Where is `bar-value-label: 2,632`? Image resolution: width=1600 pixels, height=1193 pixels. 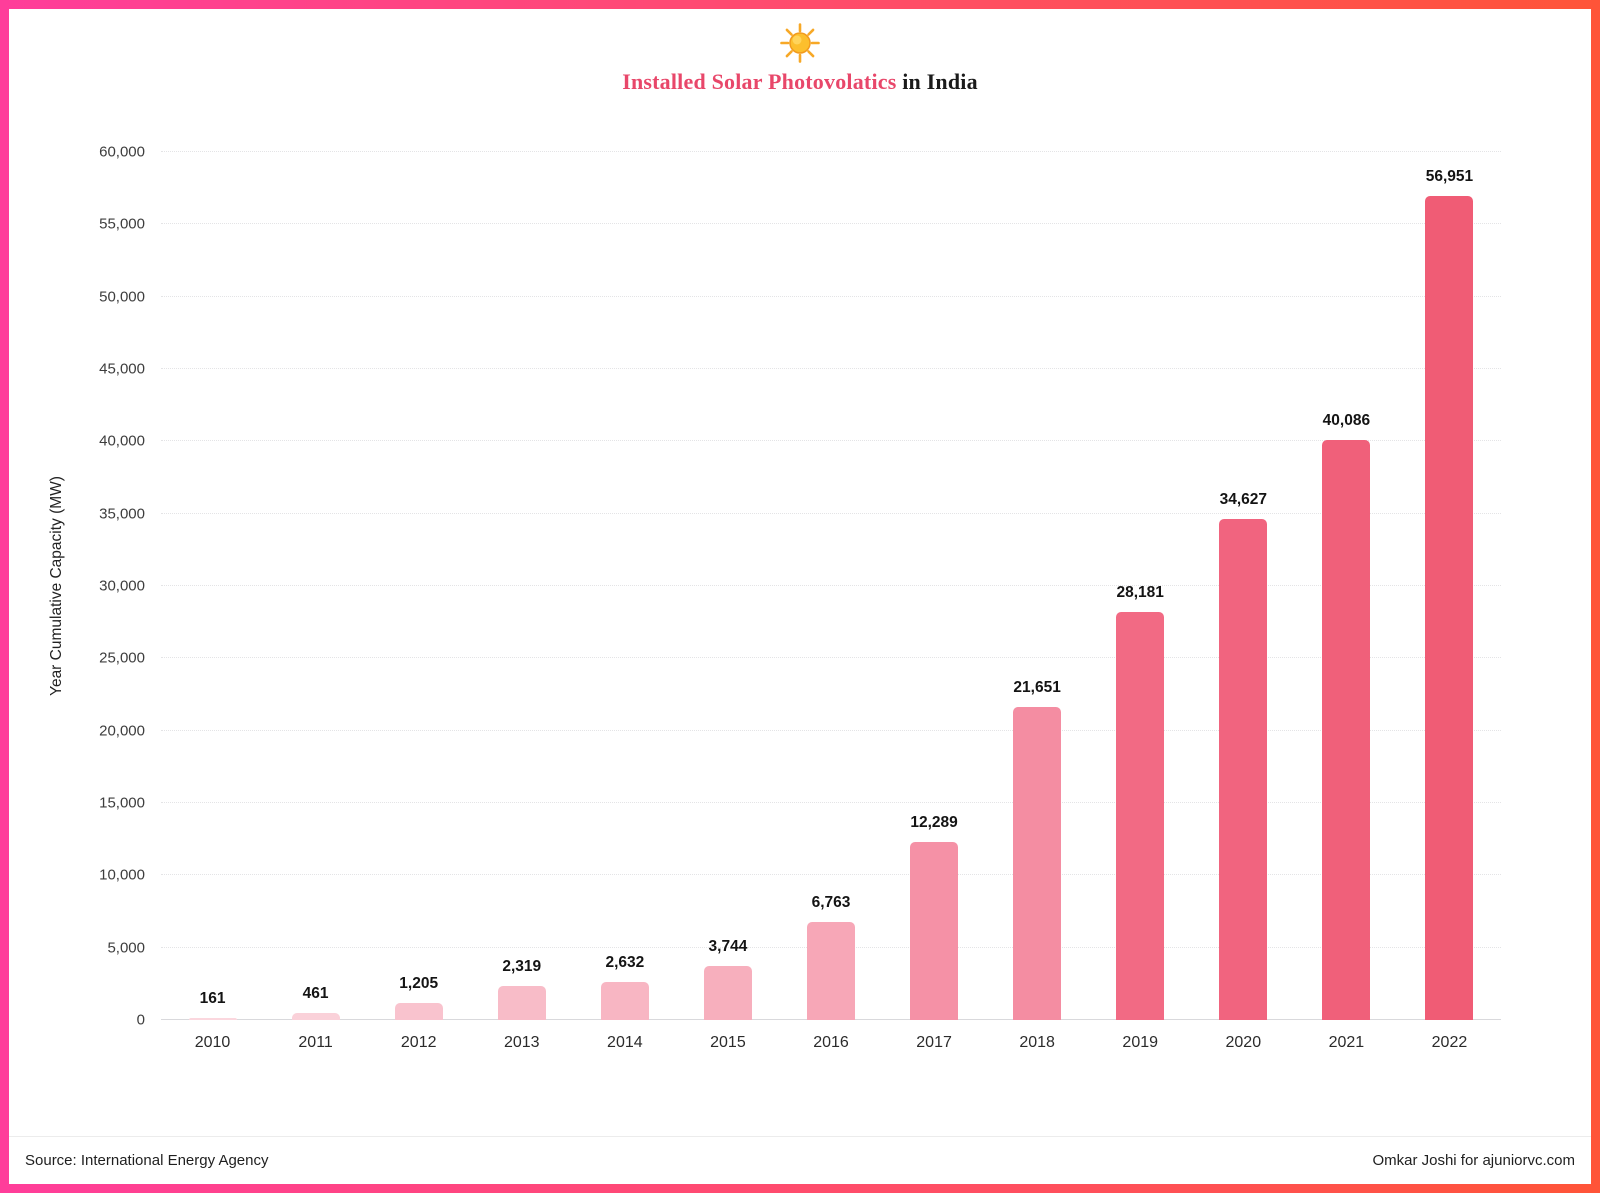 bar-value-label: 2,632 is located at coordinates (625, 962).